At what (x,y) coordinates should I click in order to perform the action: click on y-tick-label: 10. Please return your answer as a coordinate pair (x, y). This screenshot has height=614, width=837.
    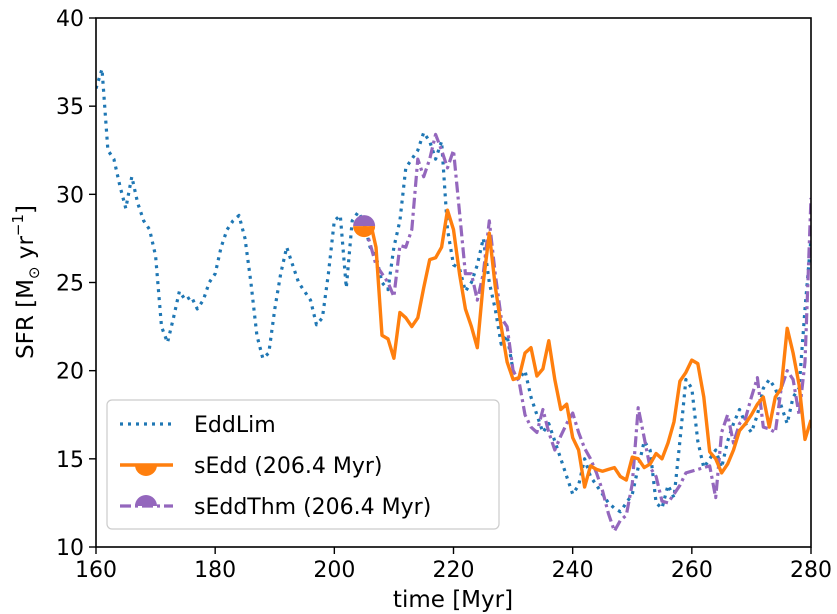
    Looking at the image, I should click on (70, 548).